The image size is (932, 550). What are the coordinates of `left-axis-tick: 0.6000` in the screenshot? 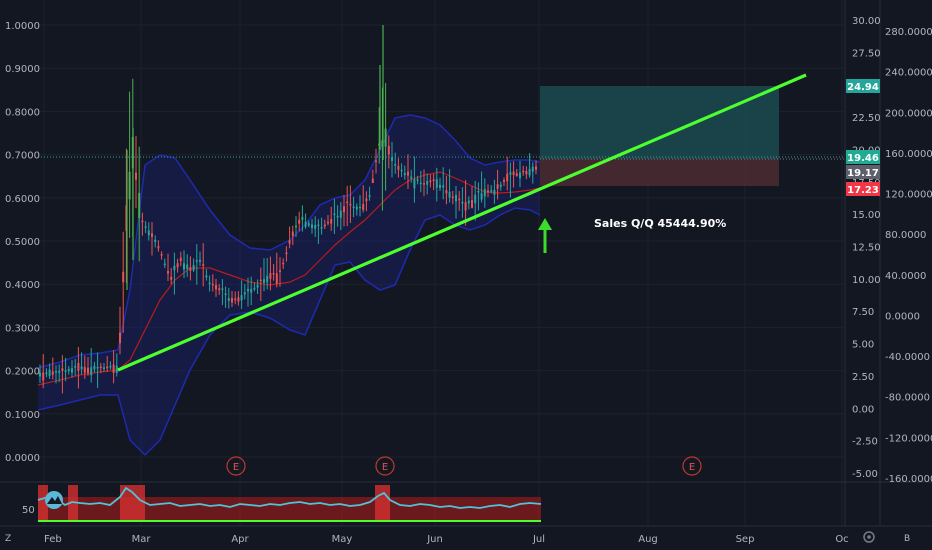 It's located at (22, 199).